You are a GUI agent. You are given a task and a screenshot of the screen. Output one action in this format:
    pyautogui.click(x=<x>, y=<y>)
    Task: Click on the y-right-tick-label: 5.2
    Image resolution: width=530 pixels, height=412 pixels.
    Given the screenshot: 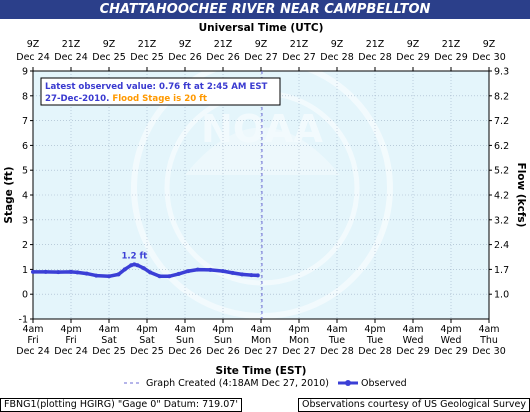 What is the action you would take?
    pyautogui.click(x=501, y=171)
    